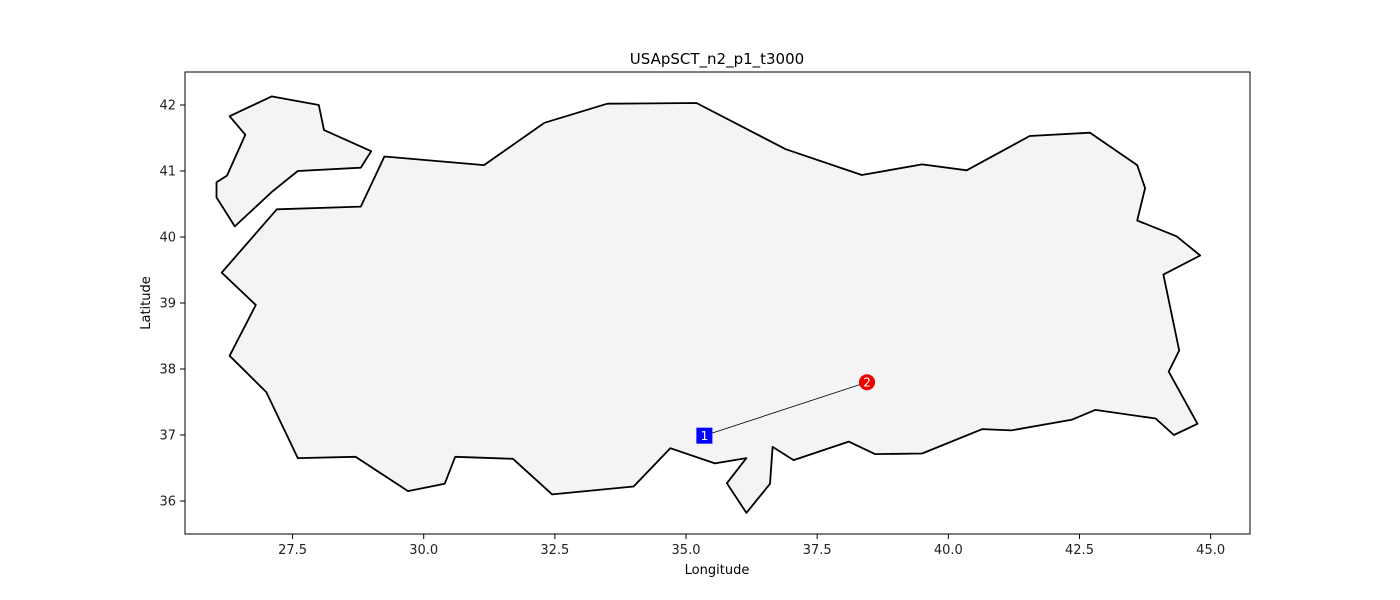 Image resolution: width=1400 pixels, height=600 pixels. Describe the element at coordinates (948, 550) in the screenshot. I see `x-tick-label: 40.0` at that location.